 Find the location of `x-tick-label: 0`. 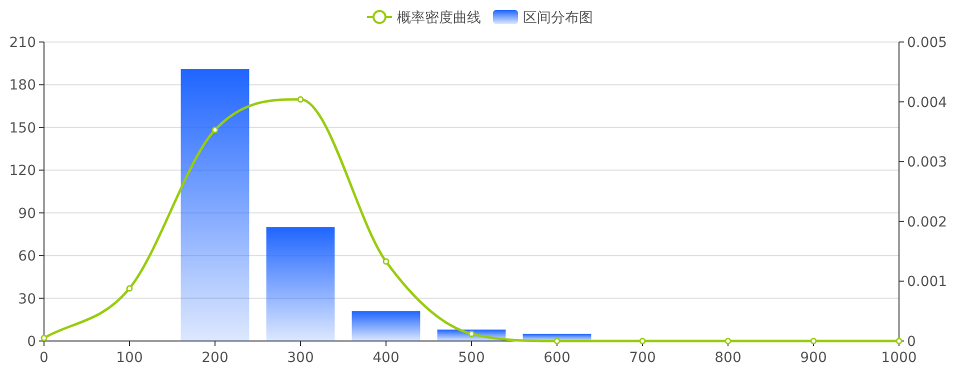

x-tick-label: 0 is located at coordinates (44, 358).